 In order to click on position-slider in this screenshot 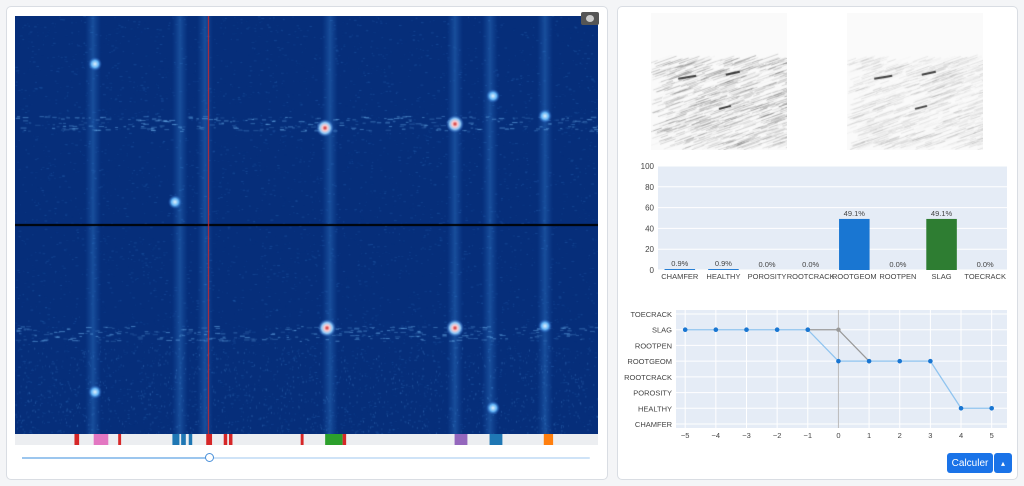, I will do `click(306, 458)`.